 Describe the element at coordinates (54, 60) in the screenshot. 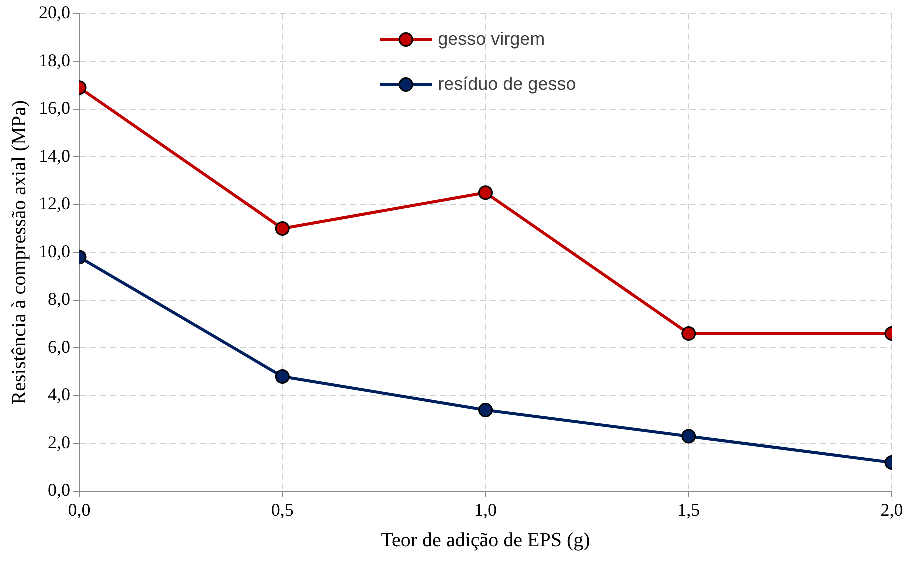

I see `y-tick-label: 18,0` at that location.